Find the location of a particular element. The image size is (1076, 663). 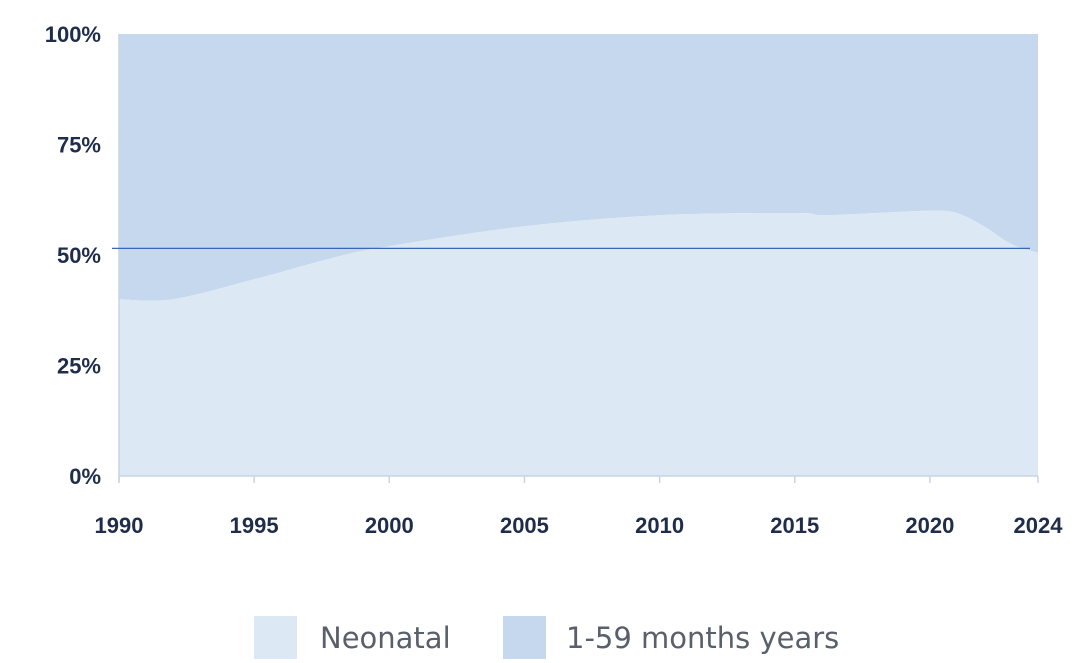

x-axis-ticks: 1990 1995 2000 2005 2010 2015 2020 2024 is located at coordinates (579, 507).